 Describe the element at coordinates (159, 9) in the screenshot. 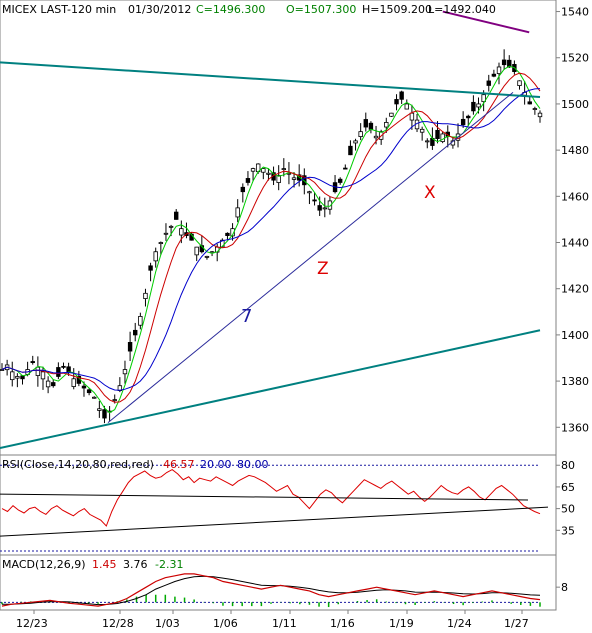

I see `header-date: 01/30/2012` at that location.